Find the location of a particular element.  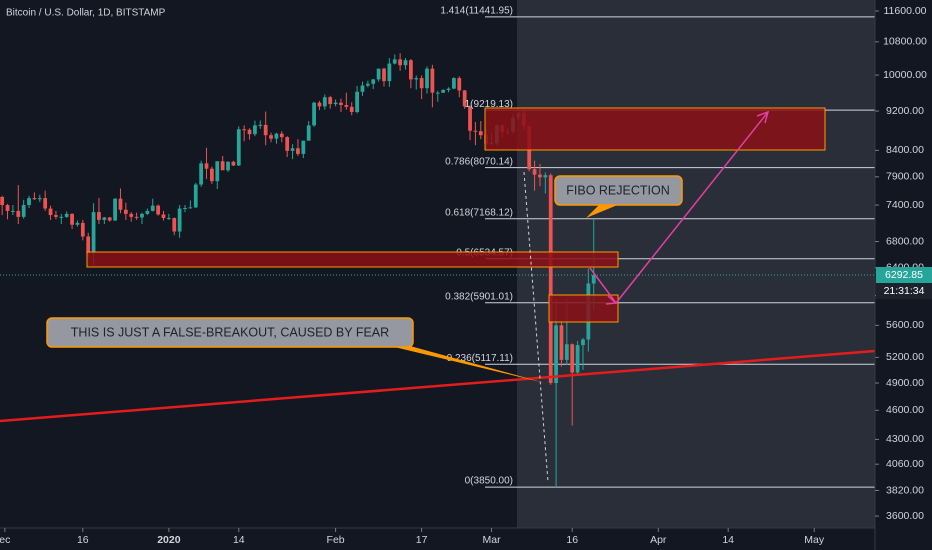

price-tag is located at coordinates (904, 274).